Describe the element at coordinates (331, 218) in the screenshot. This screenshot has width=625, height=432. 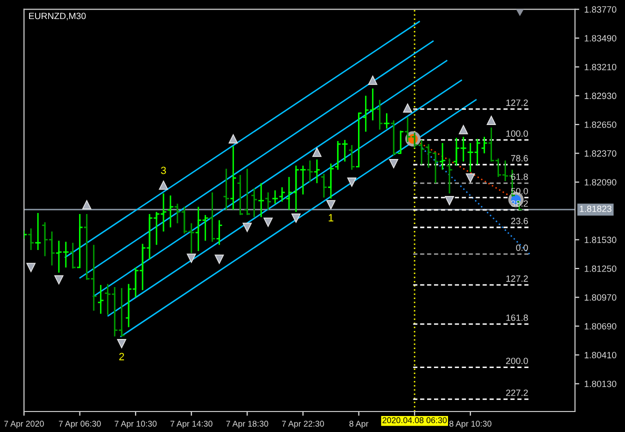
I see `annotation: 1` at that location.